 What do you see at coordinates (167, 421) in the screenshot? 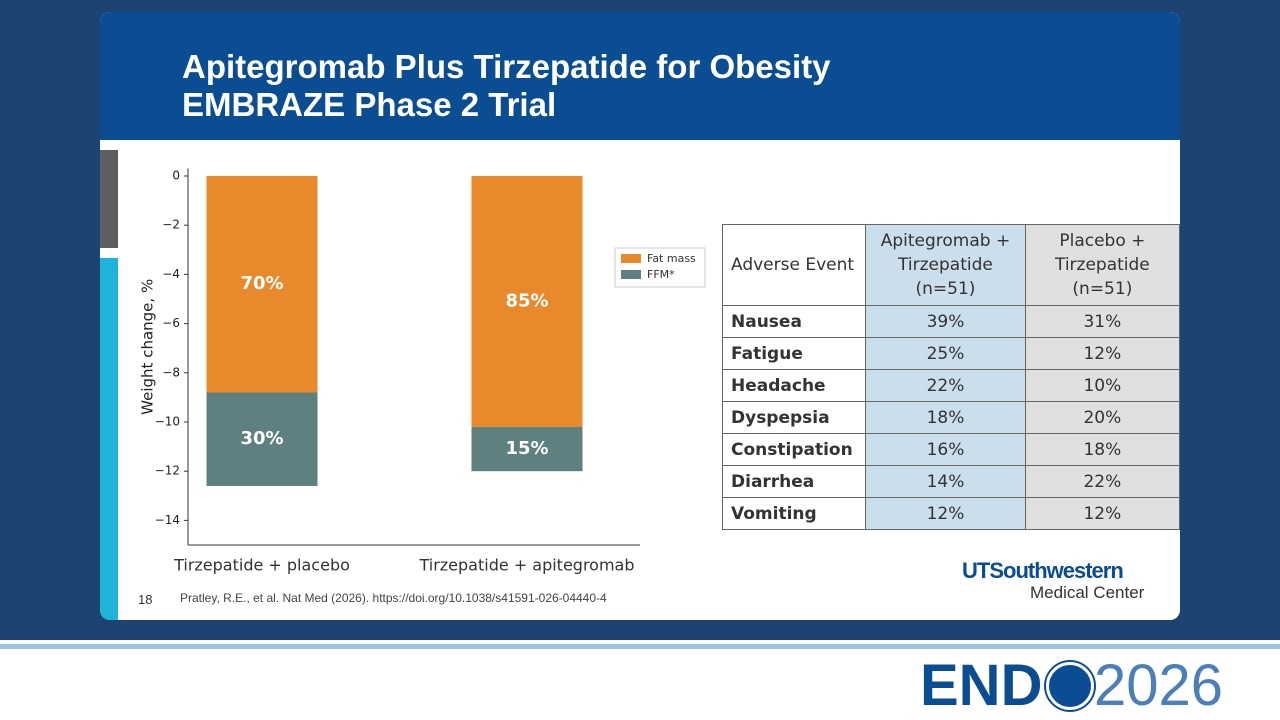
I see `y-tick-label: −10` at bounding box center [167, 421].